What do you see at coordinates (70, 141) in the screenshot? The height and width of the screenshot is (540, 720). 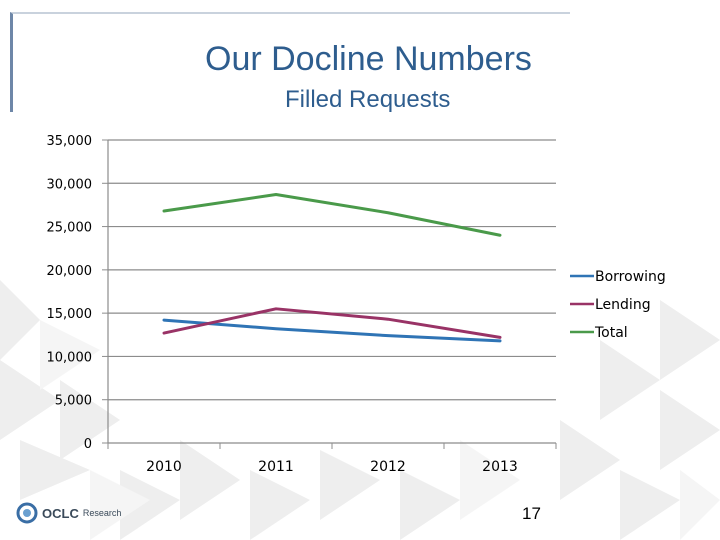 I see `y-tick-label: 35,000` at bounding box center [70, 141].